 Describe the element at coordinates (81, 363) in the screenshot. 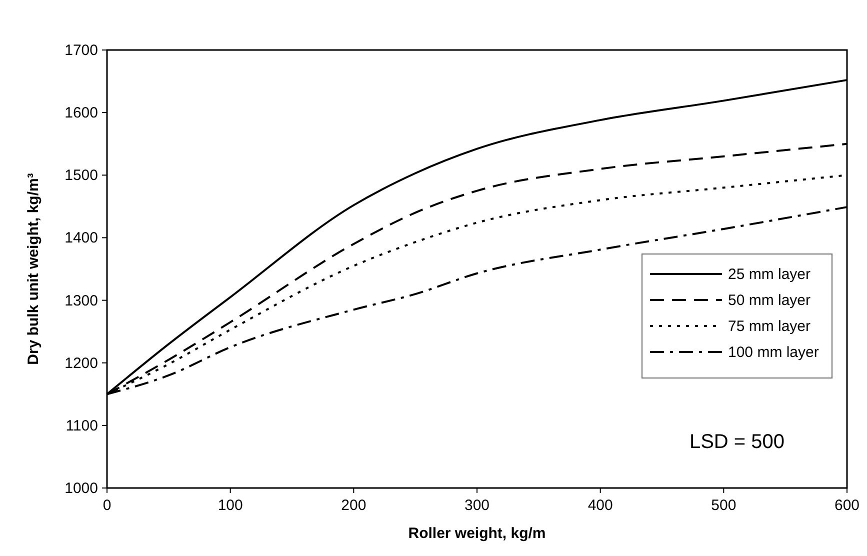

I see `y-tick-label: 1200` at that location.